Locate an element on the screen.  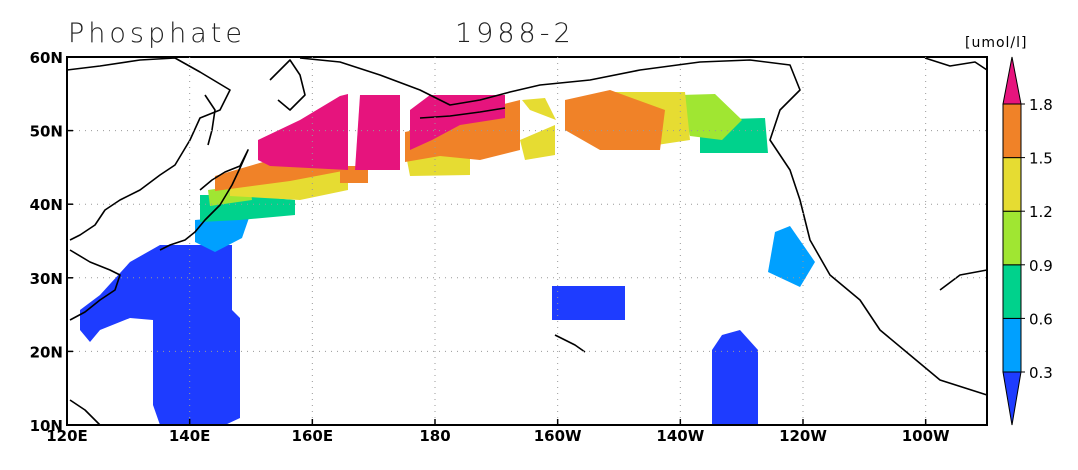
unit-label: [umol/l] is located at coordinates (996, 43).